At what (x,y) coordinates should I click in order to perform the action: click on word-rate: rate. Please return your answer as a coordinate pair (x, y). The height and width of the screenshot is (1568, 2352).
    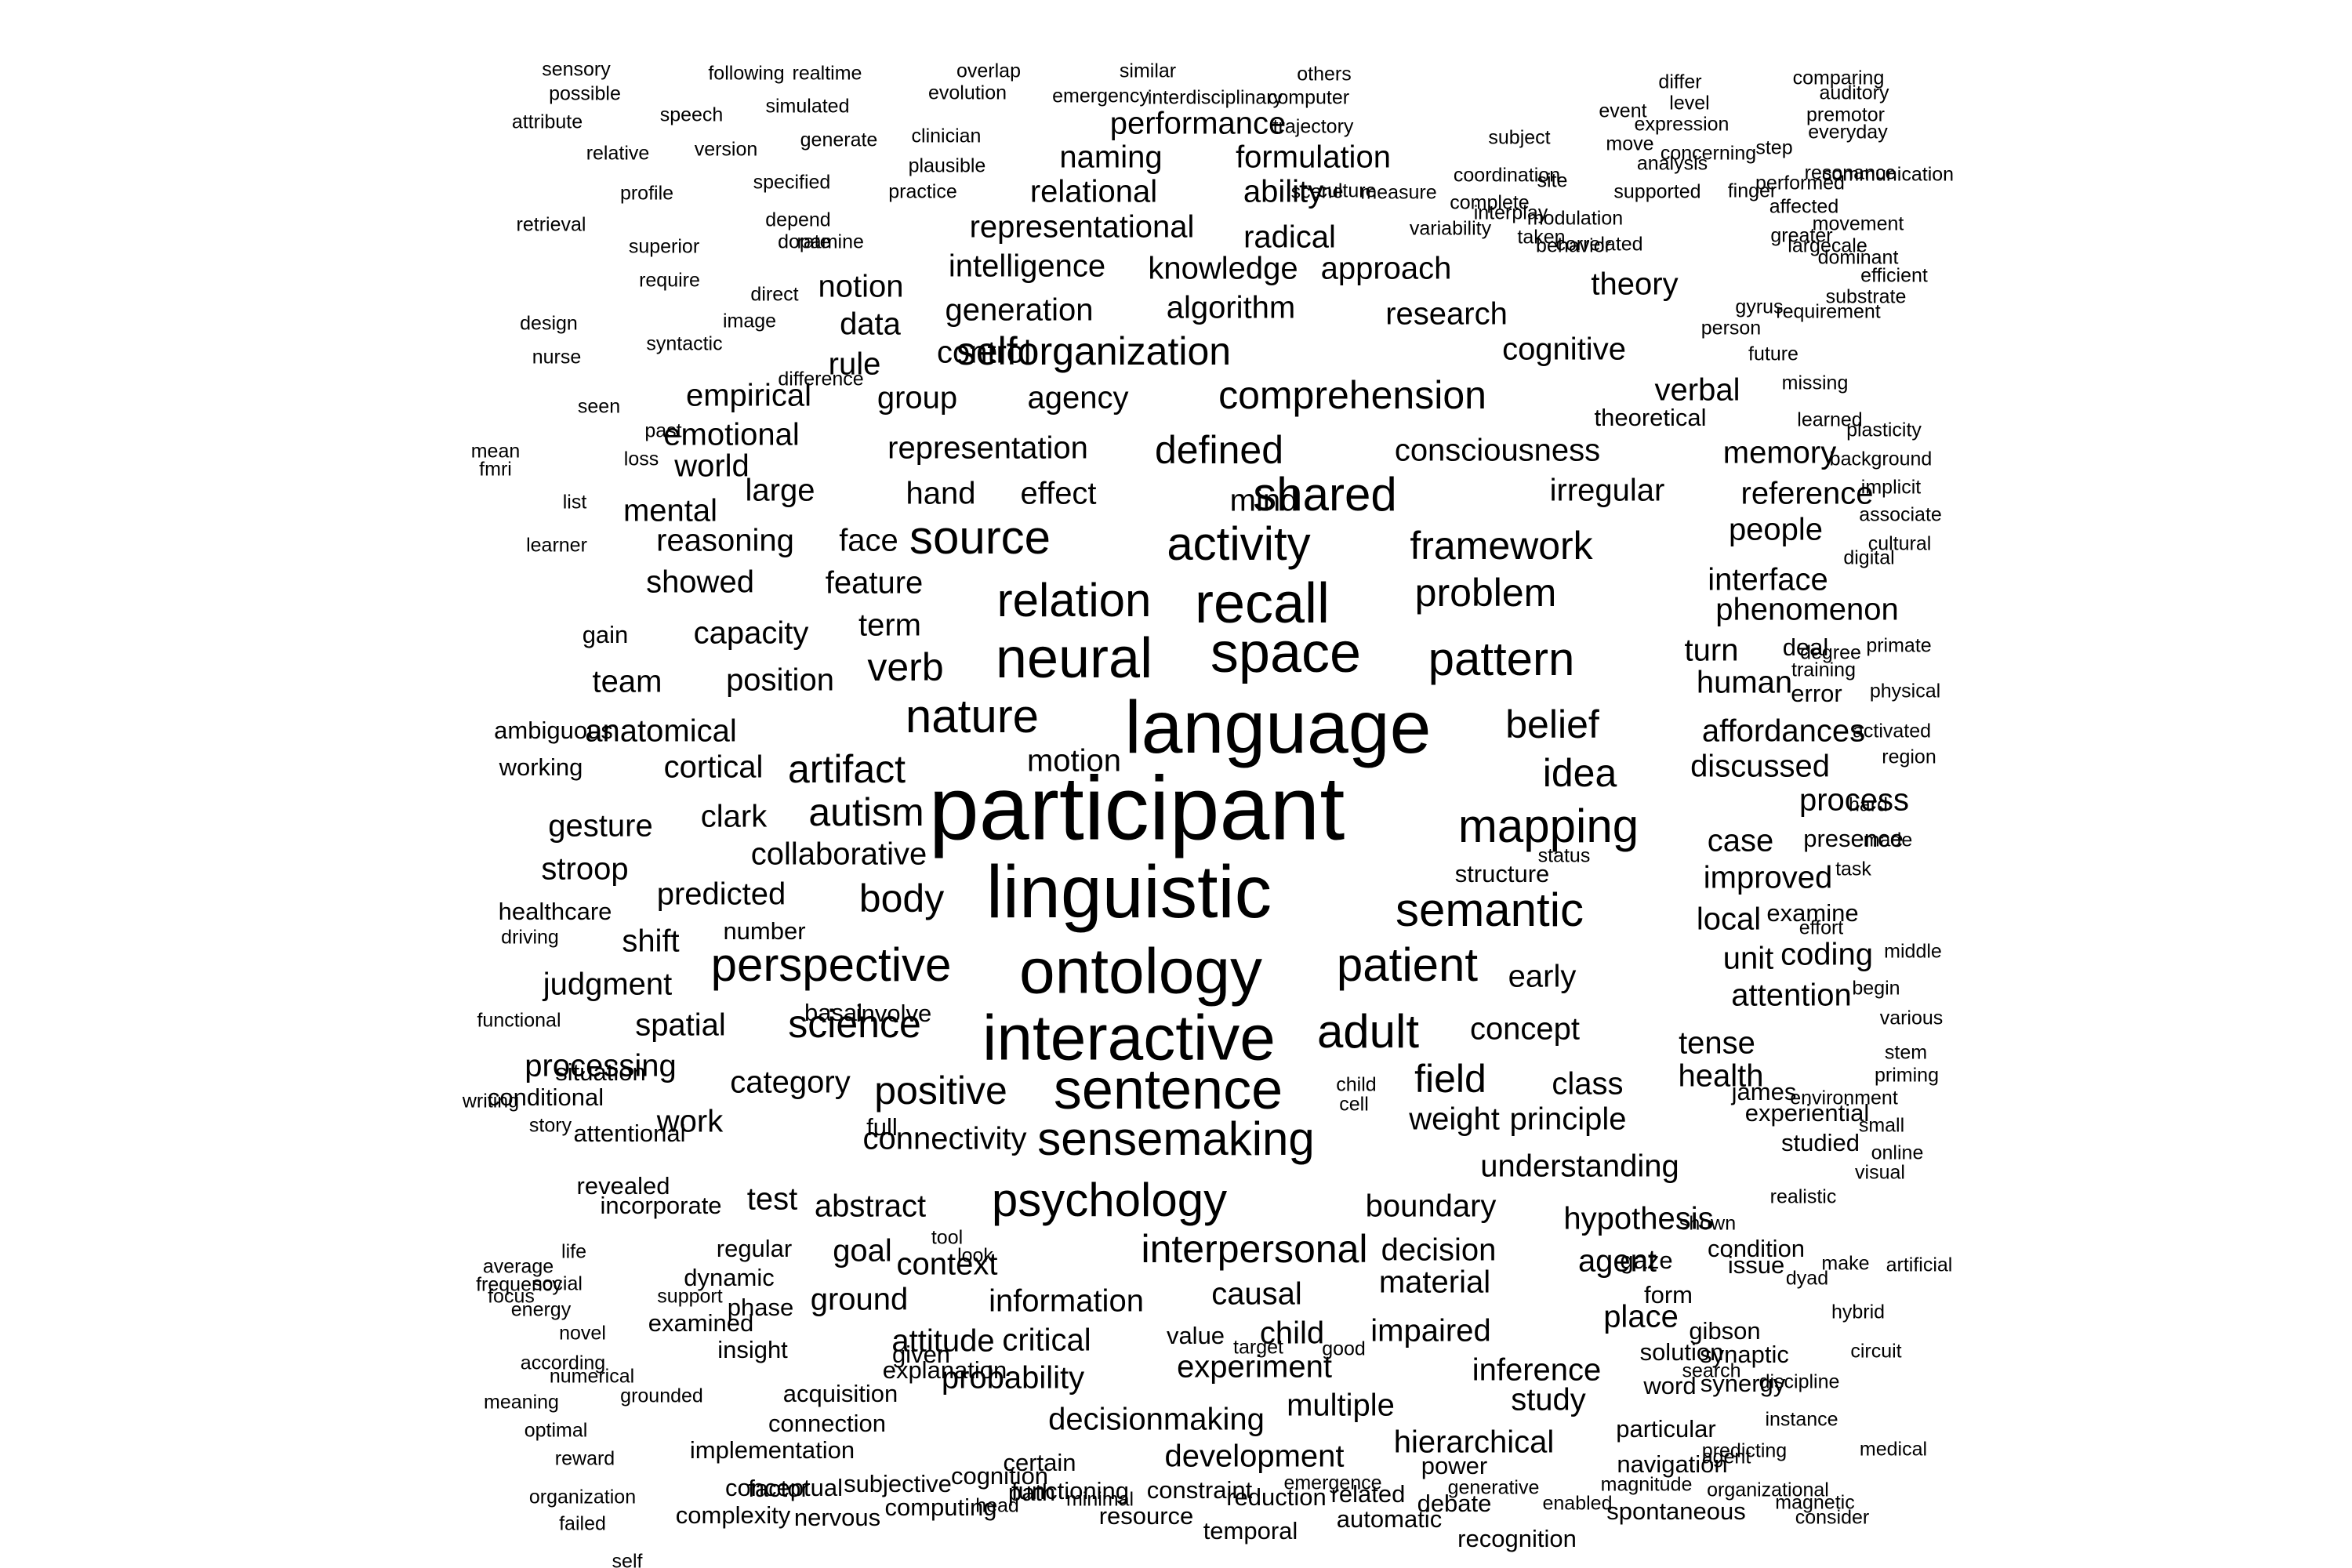
    Looking at the image, I should click on (813, 242).